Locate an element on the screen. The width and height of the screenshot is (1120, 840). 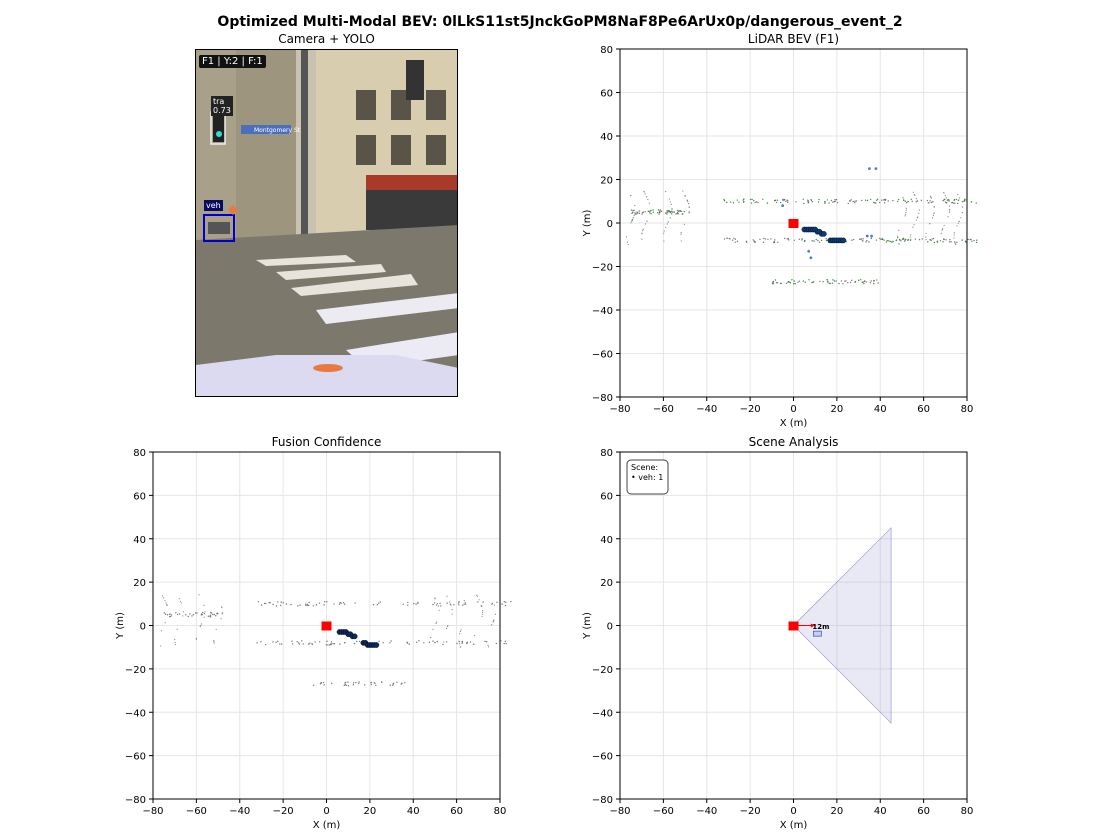
y-tick-label: −80 is located at coordinates (602, 800).